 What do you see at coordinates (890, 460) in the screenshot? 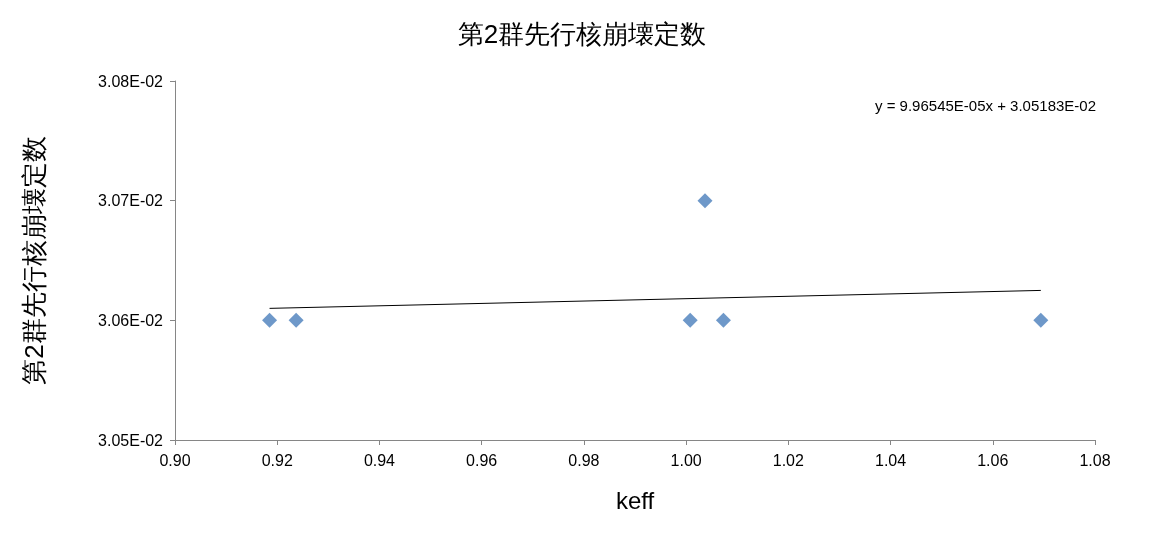
I see `x-tick-label: 1.04` at bounding box center [890, 460].